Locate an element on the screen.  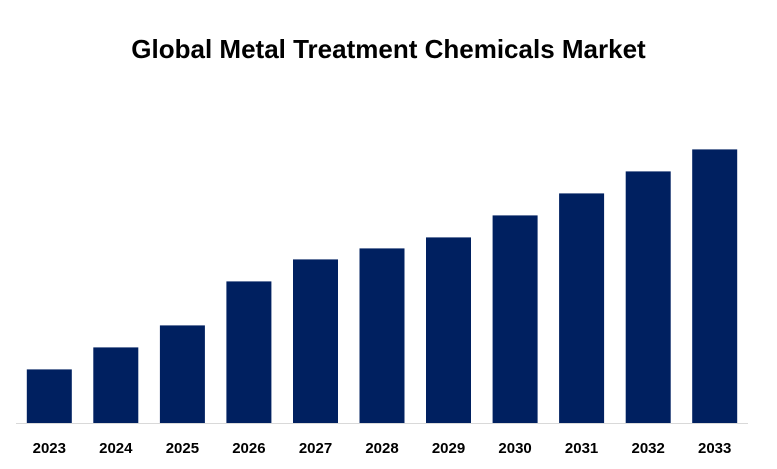
bar-2033 is located at coordinates (715, 286).